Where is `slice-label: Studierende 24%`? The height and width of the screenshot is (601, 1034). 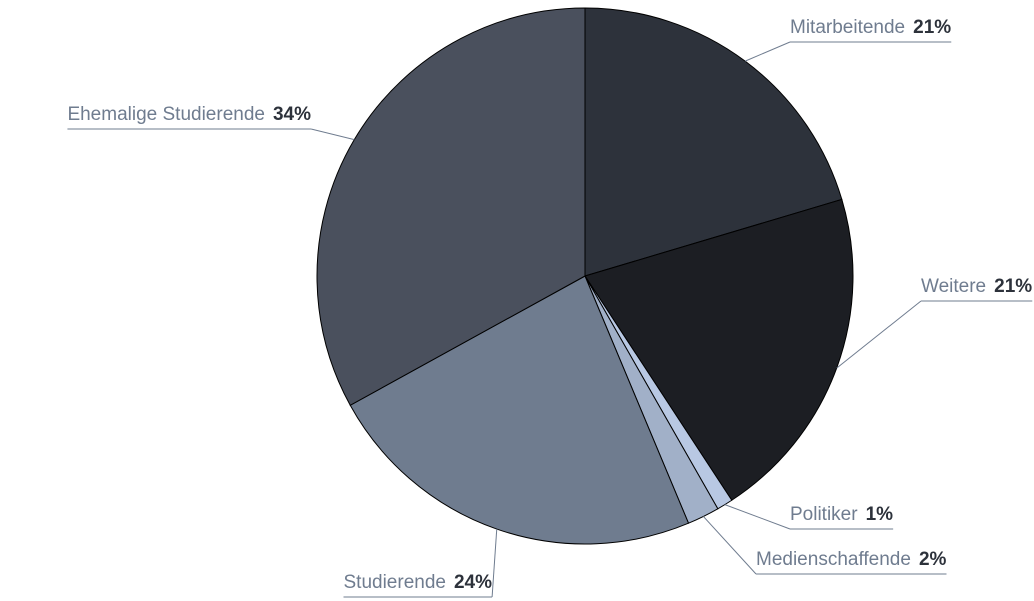
slice-label: Studierende 24% is located at coordinates (418, 582).